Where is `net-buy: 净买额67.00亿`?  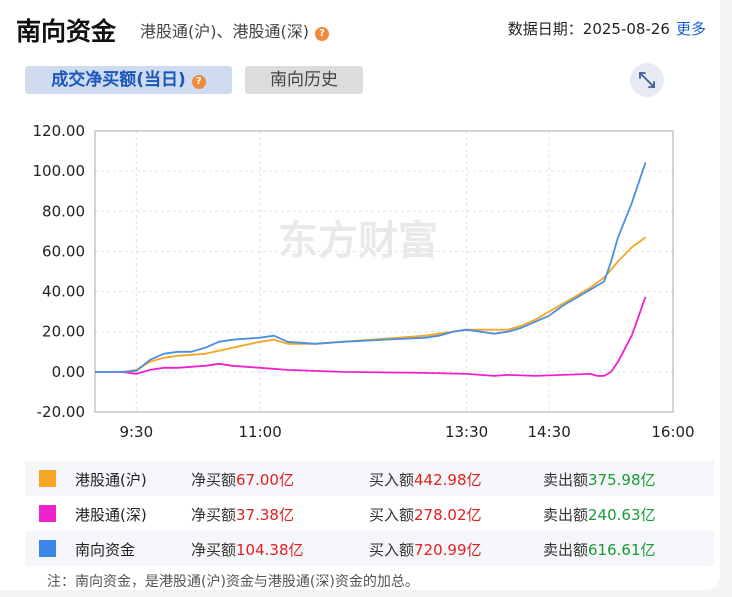 net-buy: 净买额67.00亿 is located at coordinates (242, 479).